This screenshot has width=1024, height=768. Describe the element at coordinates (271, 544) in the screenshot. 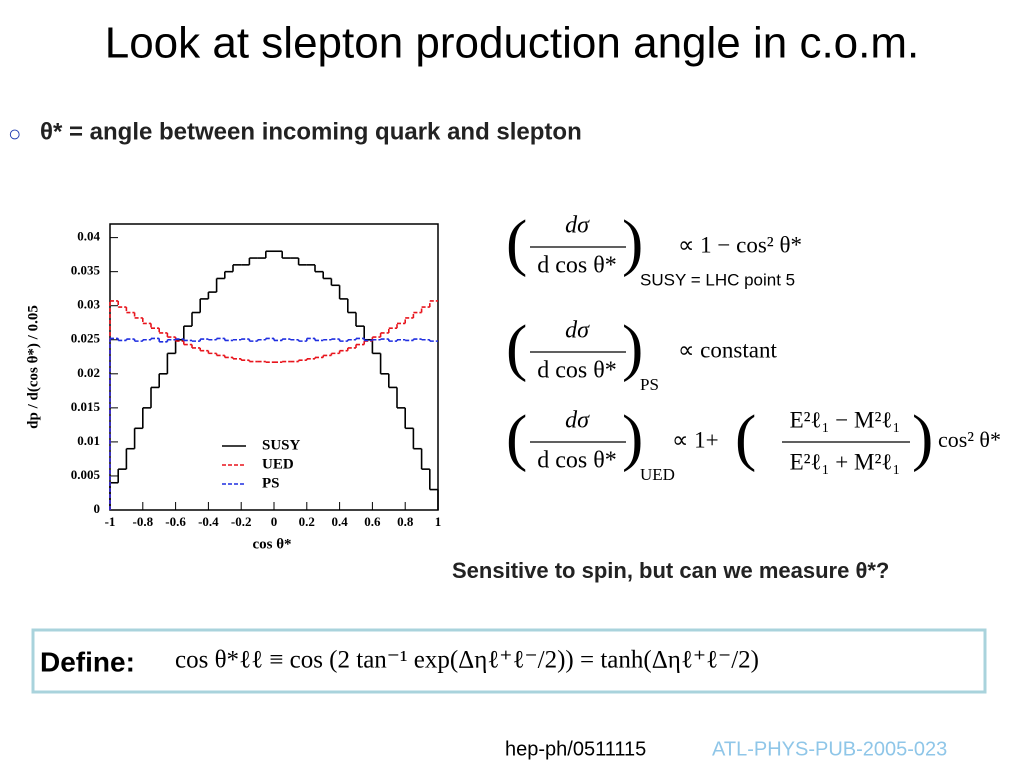

I see `x-axis-label: cos θ*` at that location.